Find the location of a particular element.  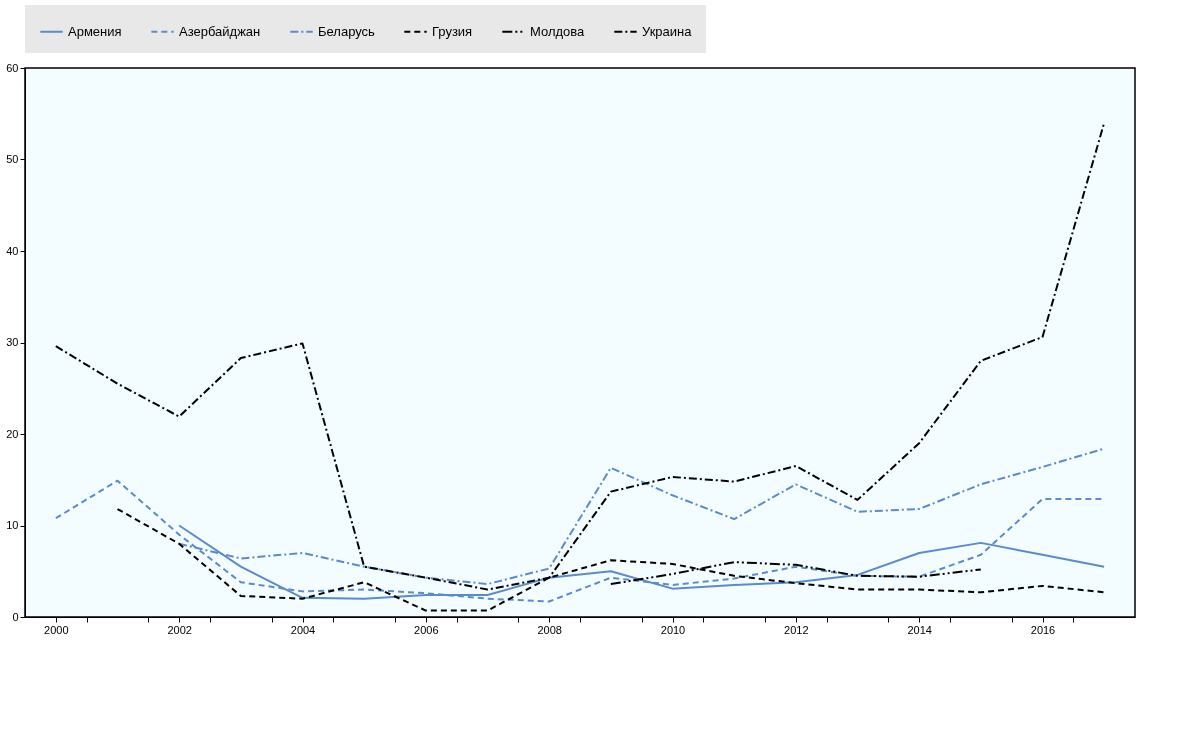

x-tick-label: 2008 is located at coordinates (549, 629).